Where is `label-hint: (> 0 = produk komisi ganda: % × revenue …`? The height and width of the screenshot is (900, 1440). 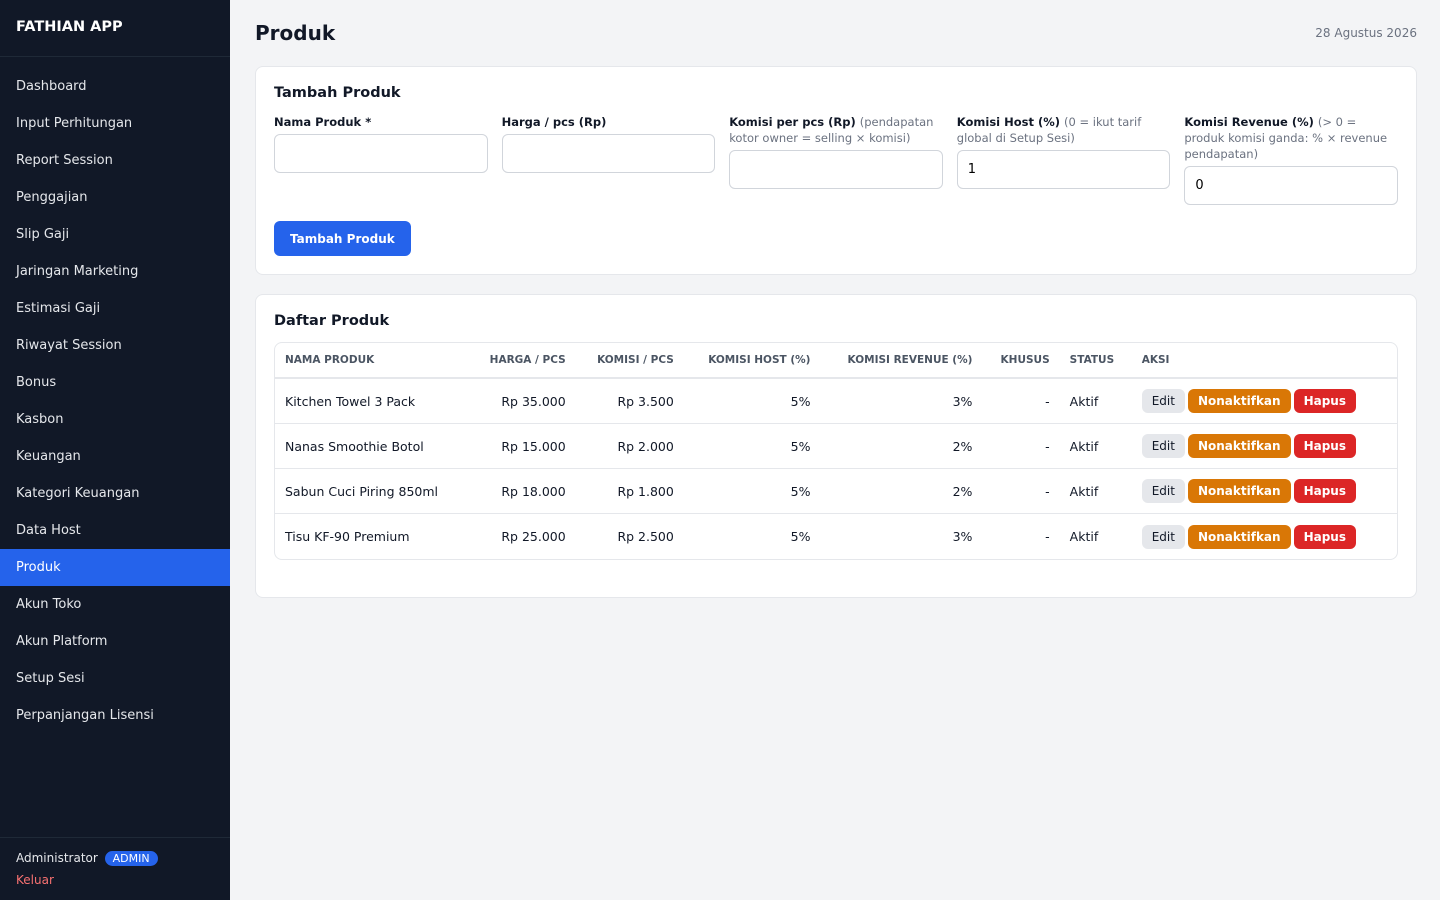 label-hint: (> 0 = produk komisi ganda: % × revenue … is located at coordinates (1286, 138).